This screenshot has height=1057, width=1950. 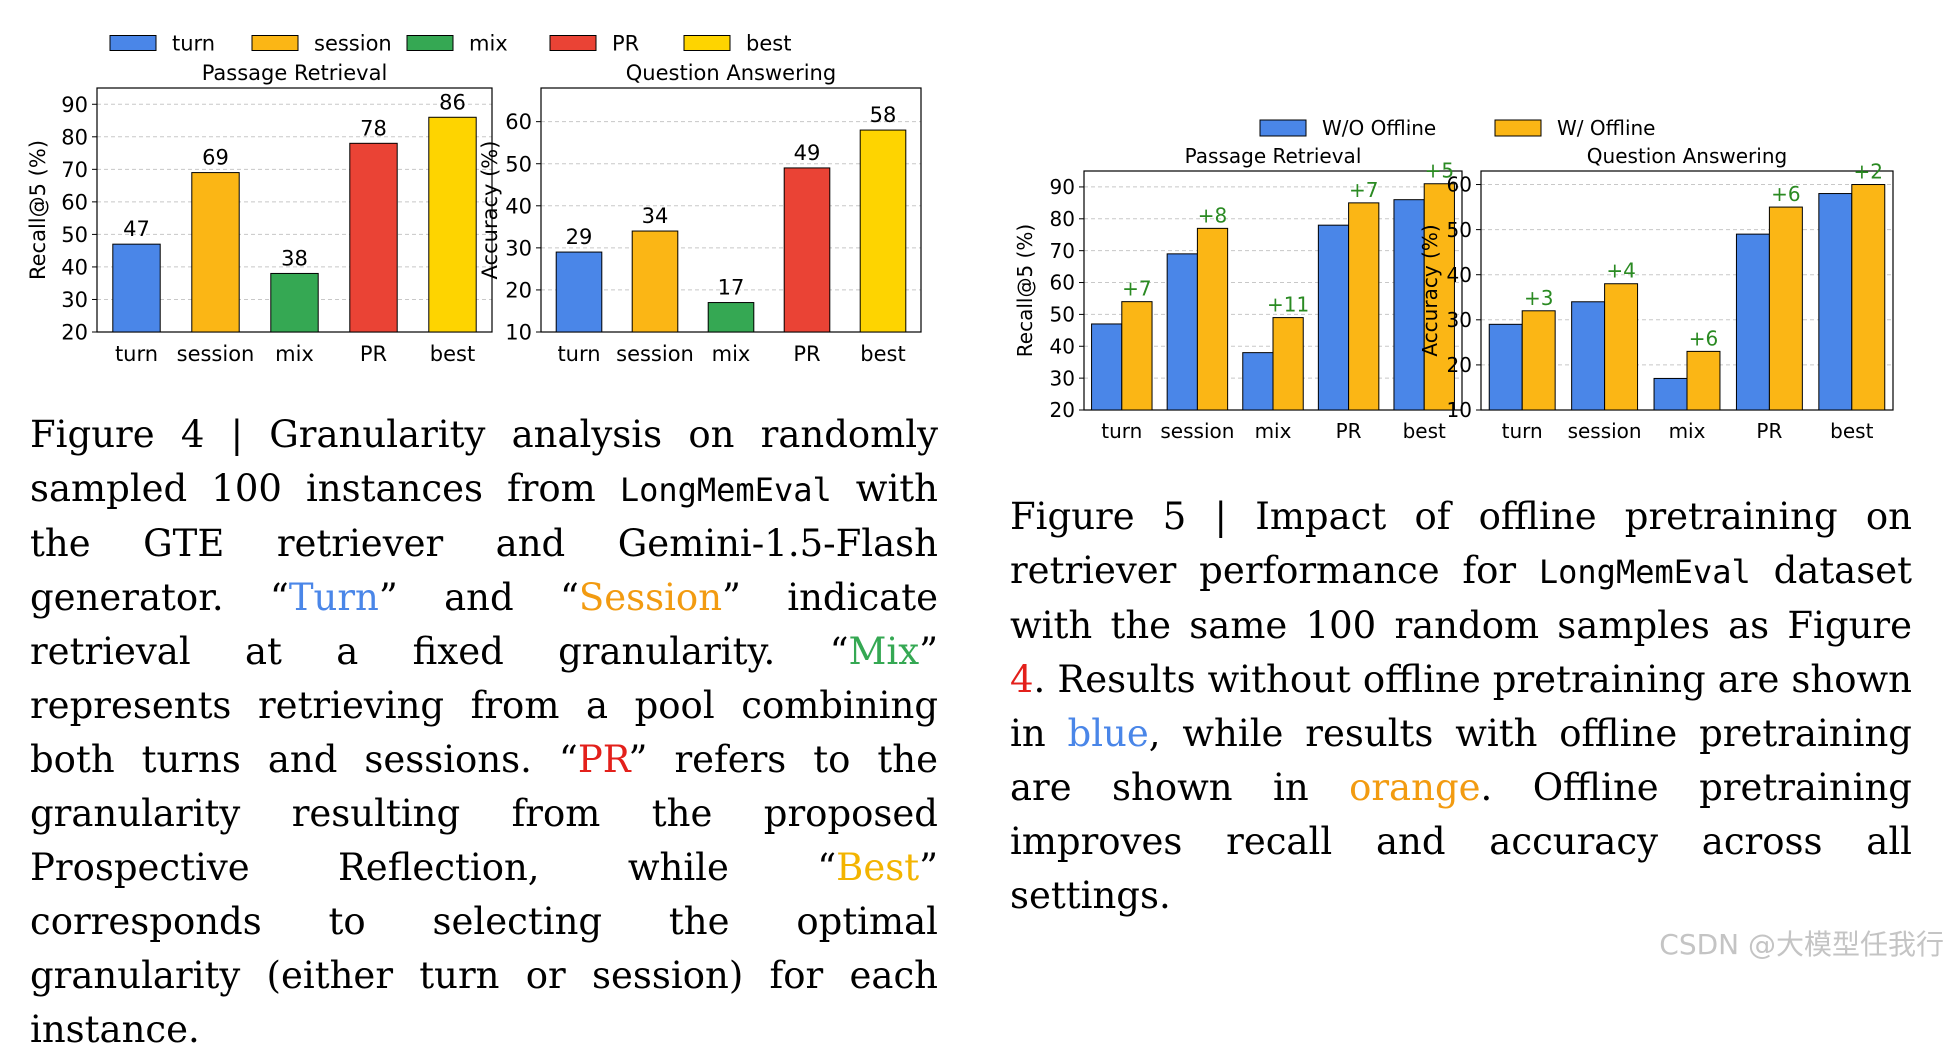 What do you see at coordinates (579, 292) in the screenshot?
I see `fig4-panel2-bar-turn` at bounding box center [579, 292].